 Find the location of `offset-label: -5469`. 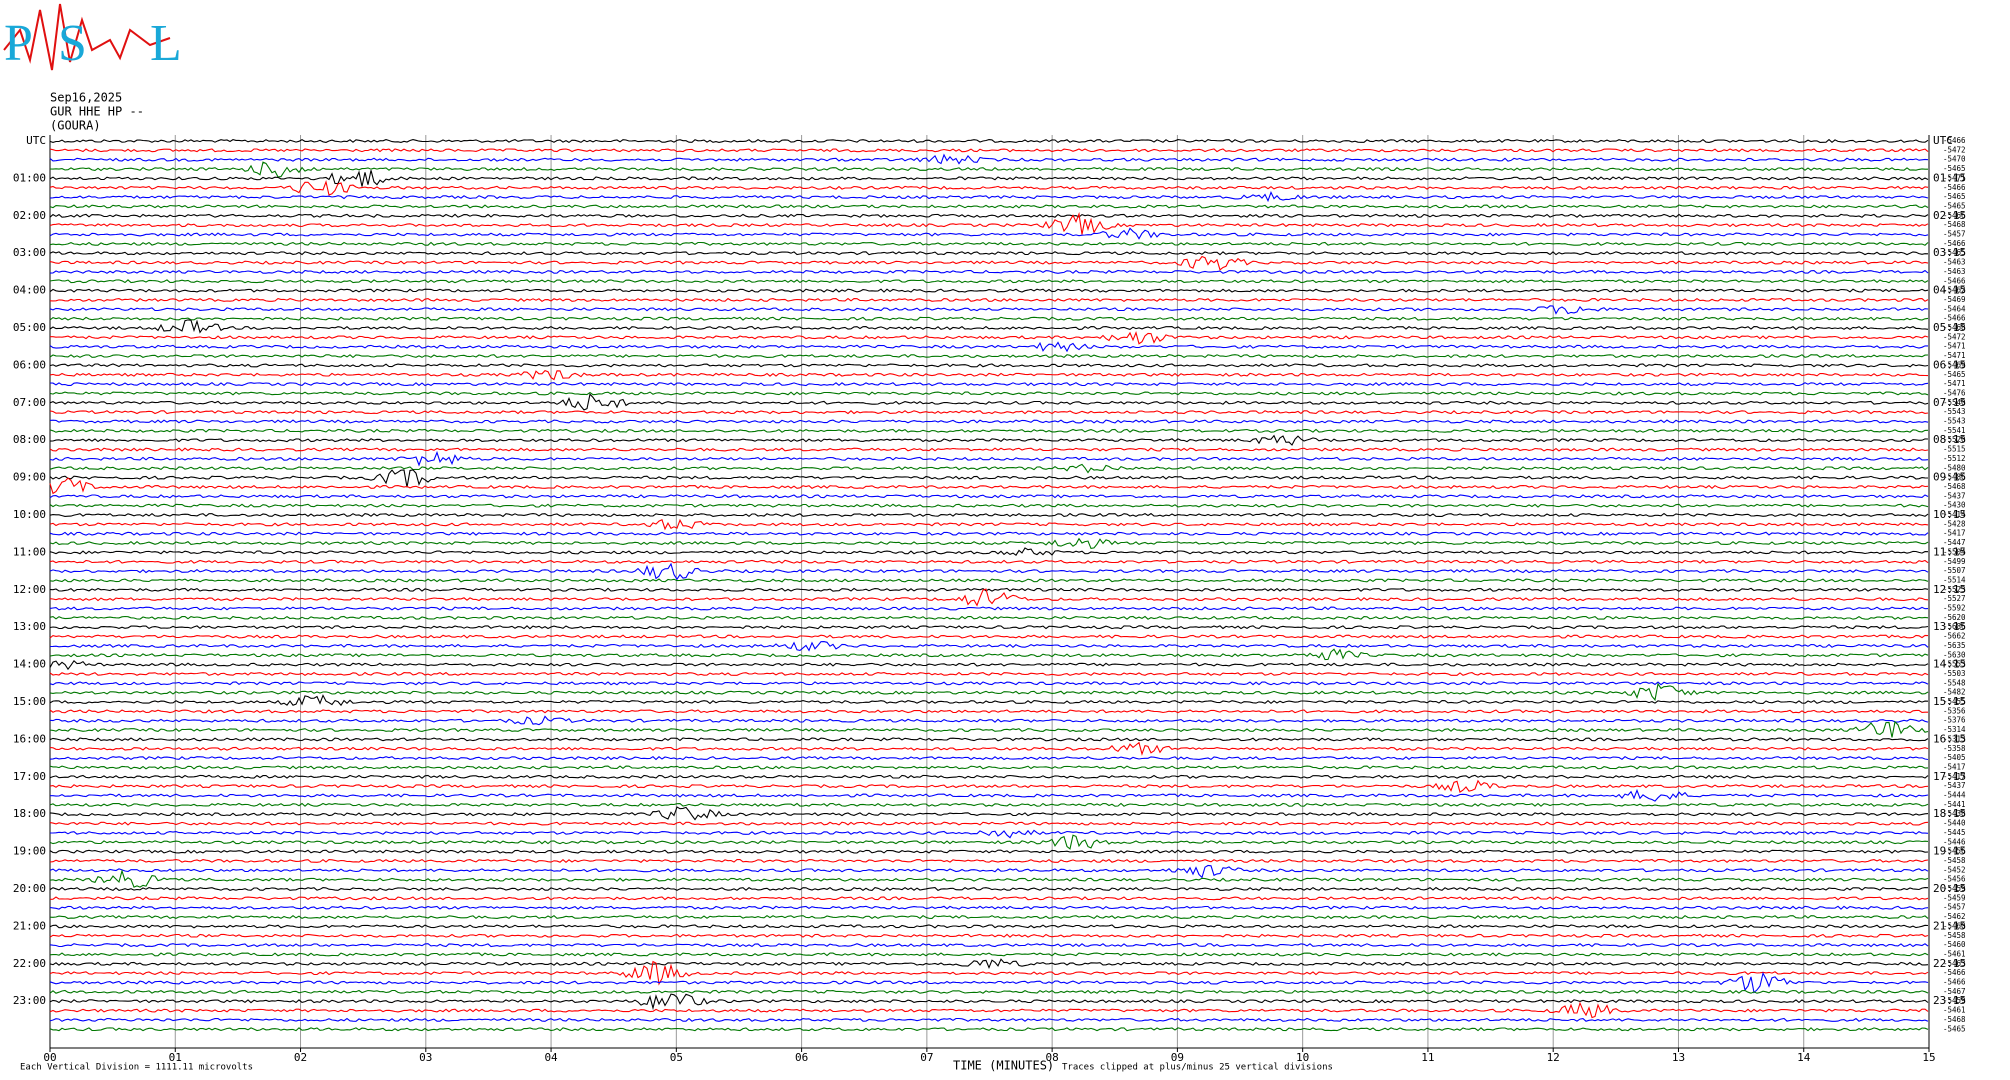

offset-label: -5469 is located at coordinates (1954, 364).